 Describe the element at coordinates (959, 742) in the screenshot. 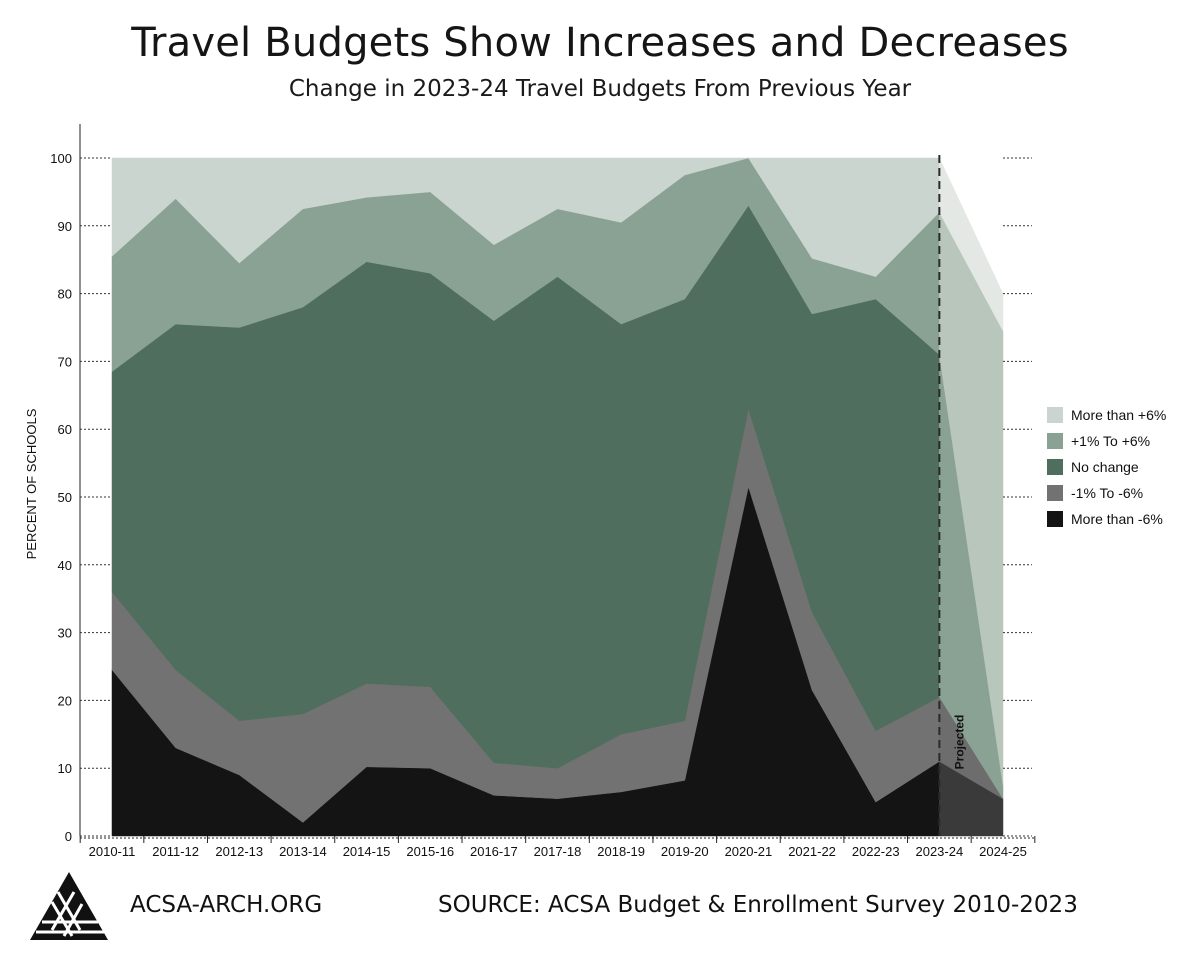

I see `projected-label: Projected` at that location.